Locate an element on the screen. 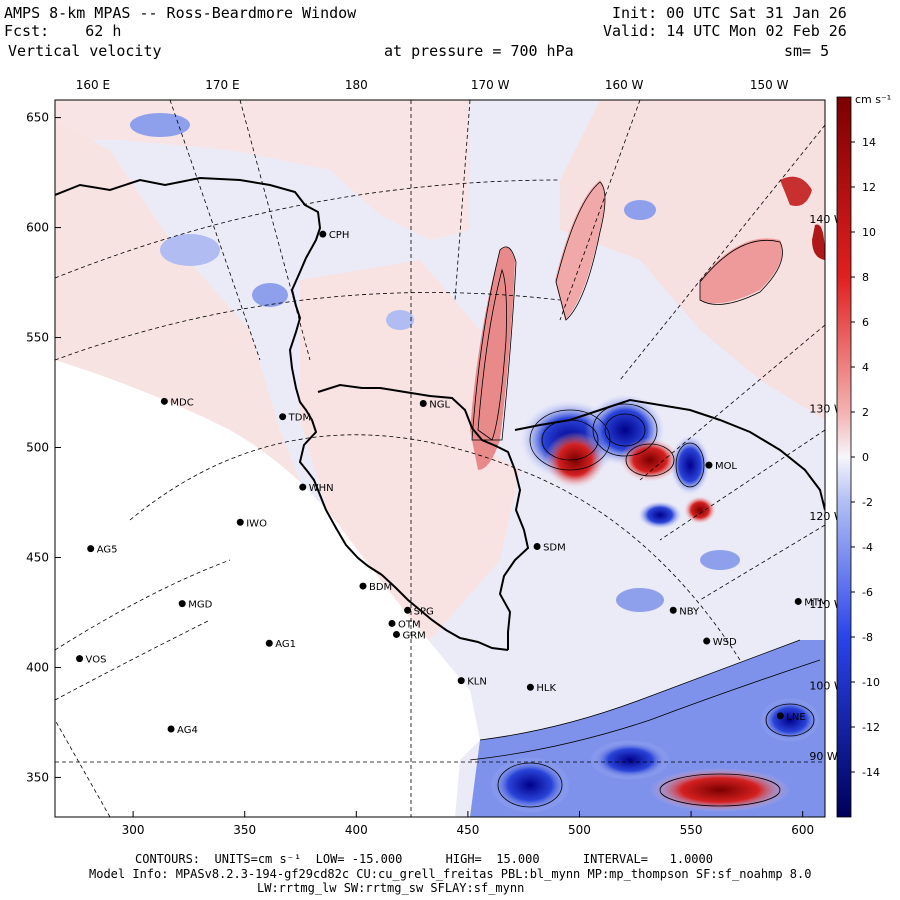 The height and width of the screenshot is (900, 900). meridian-label: 110 W is located at coordinates (826, 604).